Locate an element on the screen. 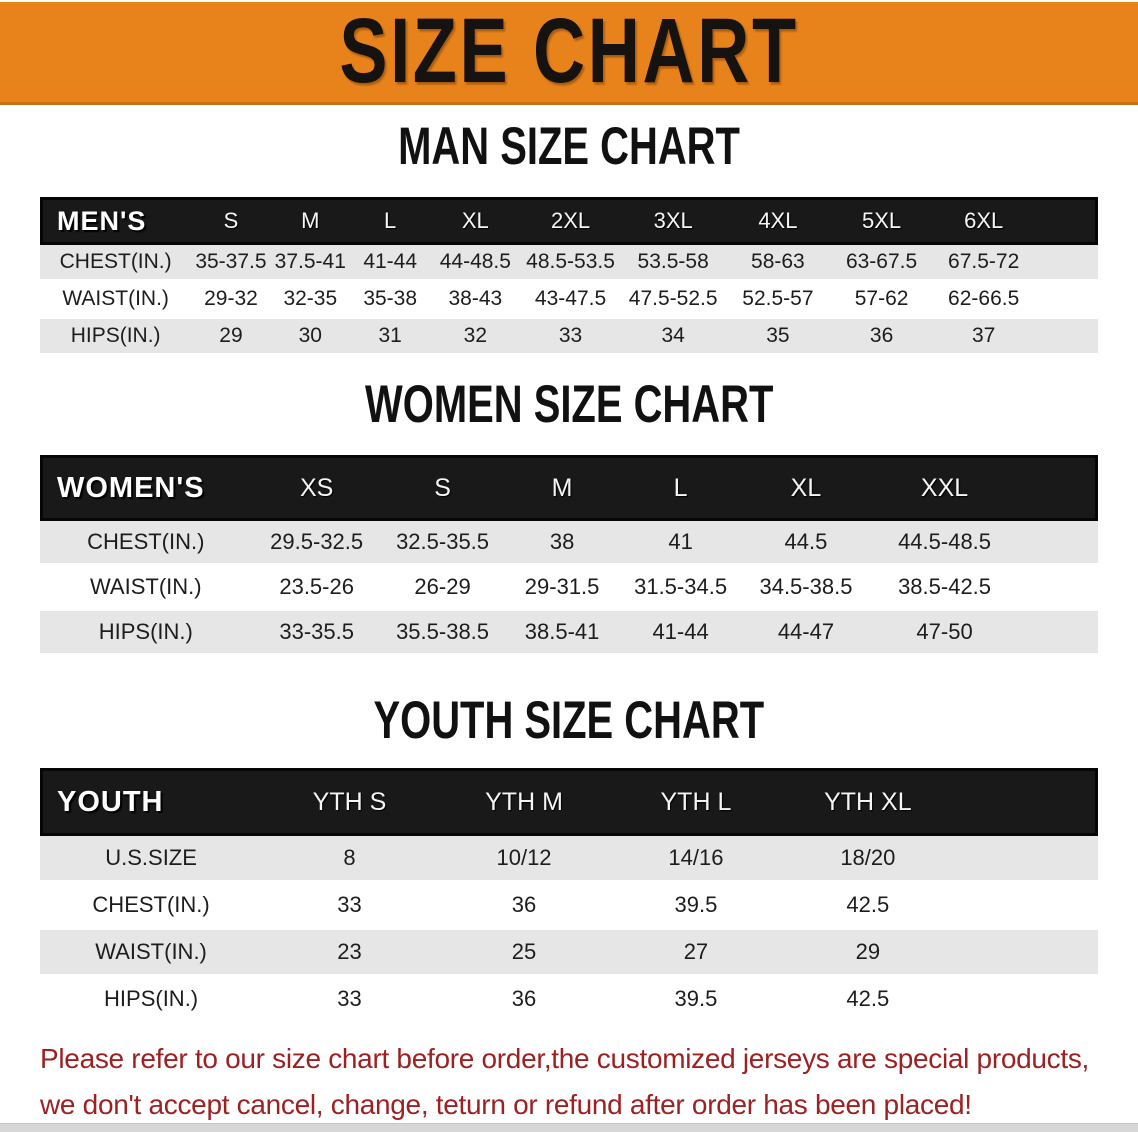 The image size is (1138, 1132). table-header-row: YOUTH YTH S YTH M YTH L YTH XL is located at coordinates (569, 802).